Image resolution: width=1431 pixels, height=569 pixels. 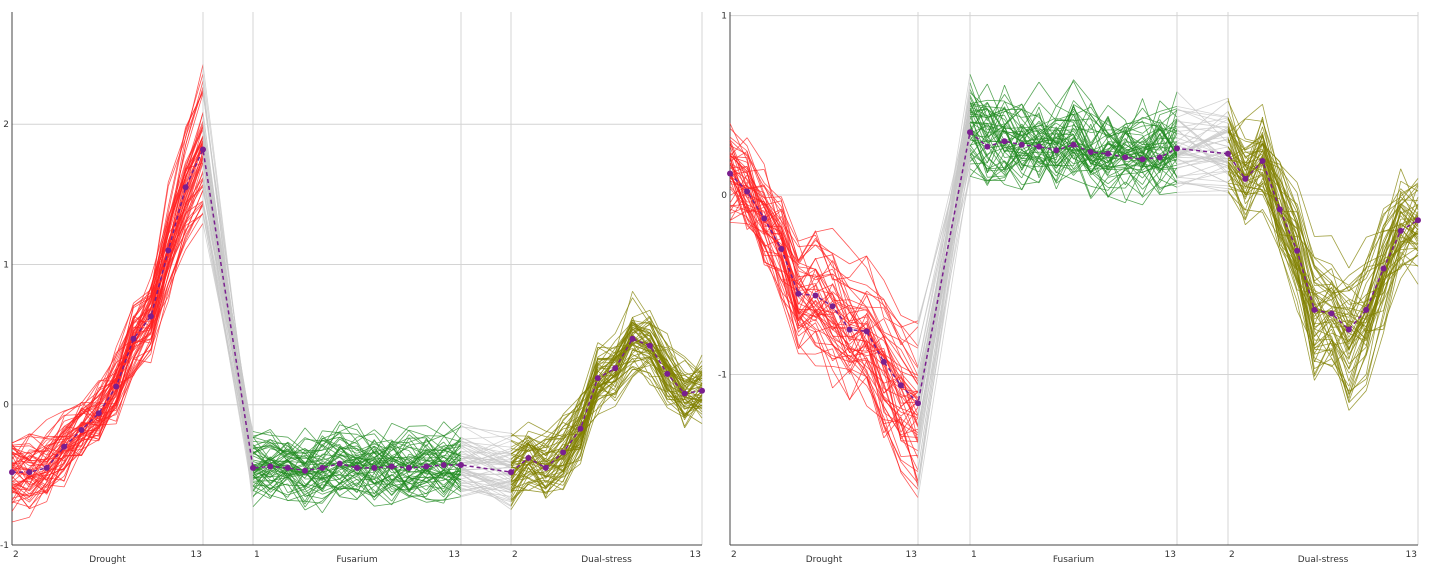 I want to click on y-tick-label: 0, so click(x=6, y=406).